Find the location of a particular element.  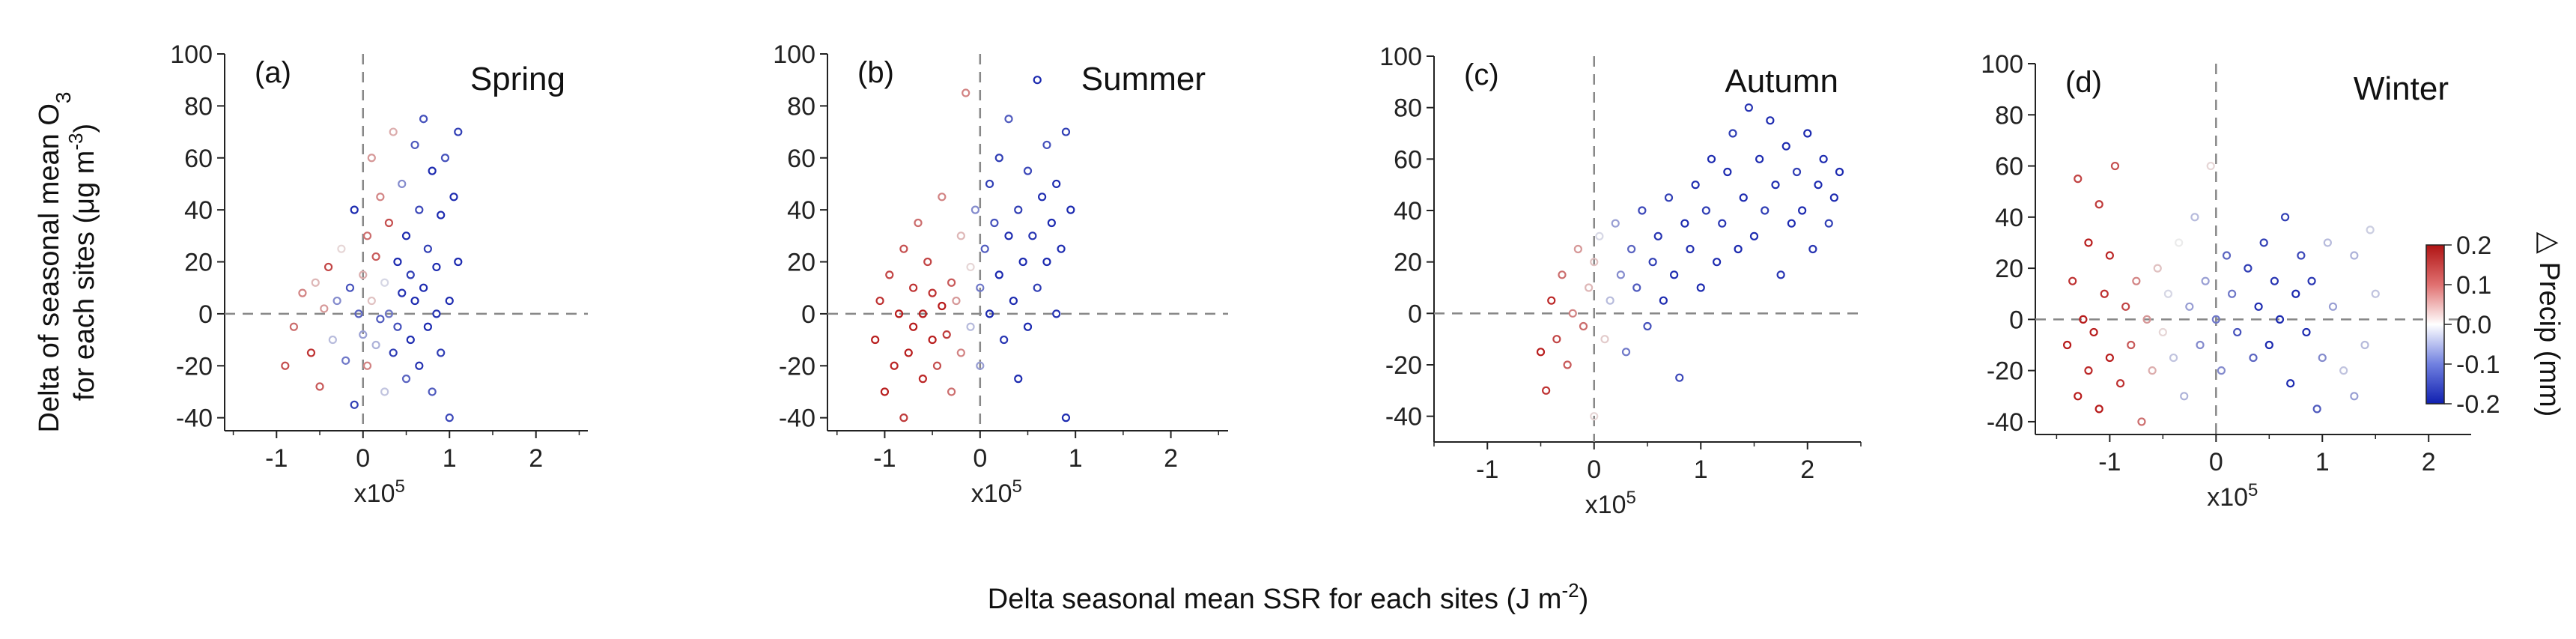

x-multiplier-label: x105 is located at coordinates (379, 492).